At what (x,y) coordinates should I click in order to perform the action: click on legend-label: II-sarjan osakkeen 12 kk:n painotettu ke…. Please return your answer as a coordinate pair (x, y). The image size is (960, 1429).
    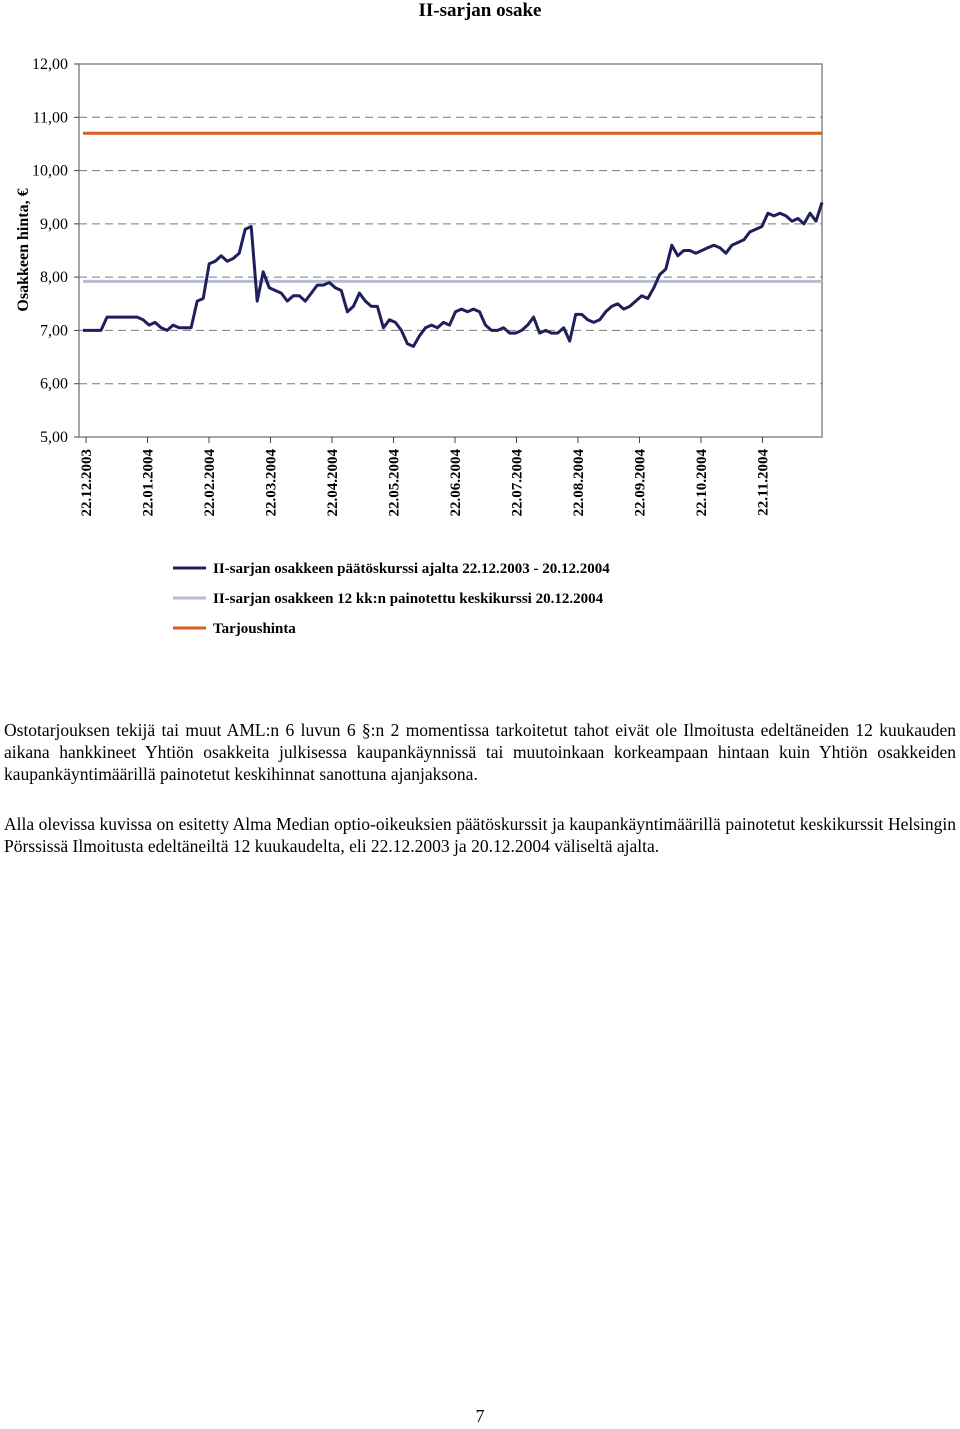
    Looking at the image, I should click on (408, 599).